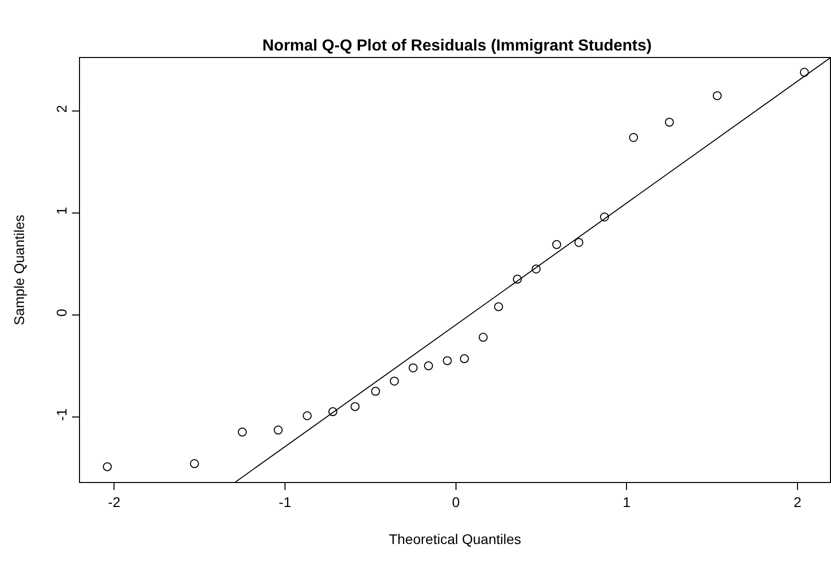  What do you see at coordinates (798, 502) in the screenshot?
I see `x-tick-label: 2` at bounding box center [798, 502].